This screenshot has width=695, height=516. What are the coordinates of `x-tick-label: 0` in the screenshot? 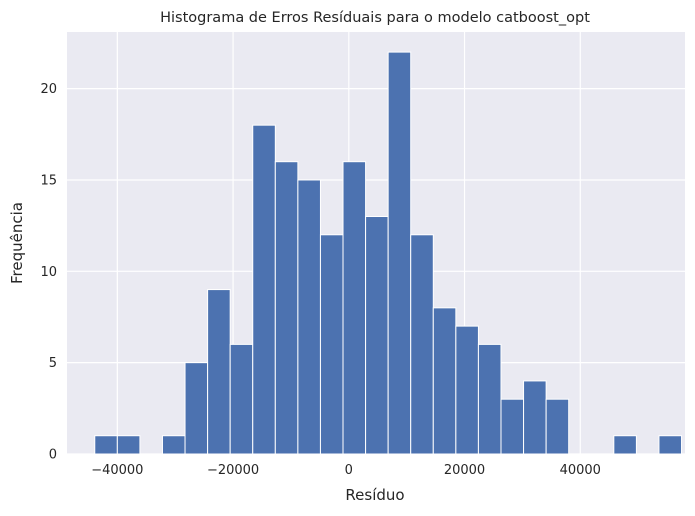 It's located at (349, 470).